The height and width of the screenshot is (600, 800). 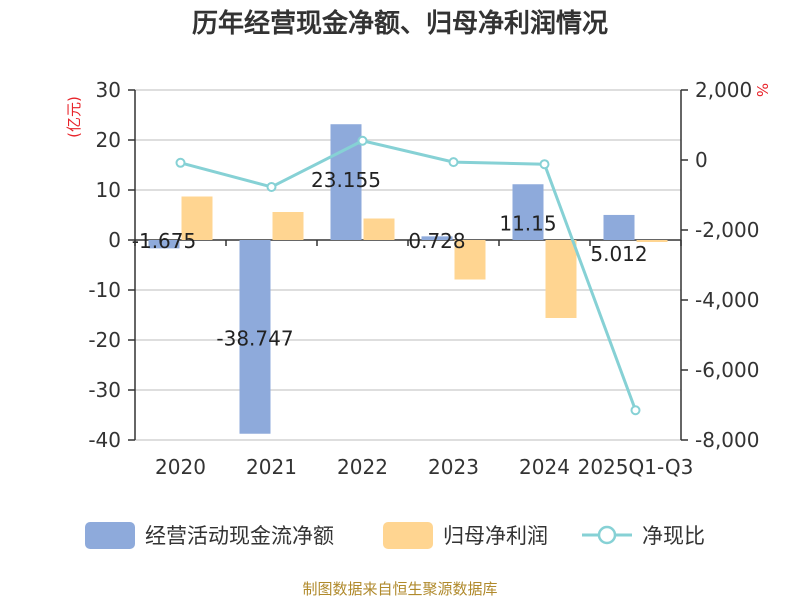 I want to click on x-tick-label: 2025Q1-Q3, so click(x=636, y=467).